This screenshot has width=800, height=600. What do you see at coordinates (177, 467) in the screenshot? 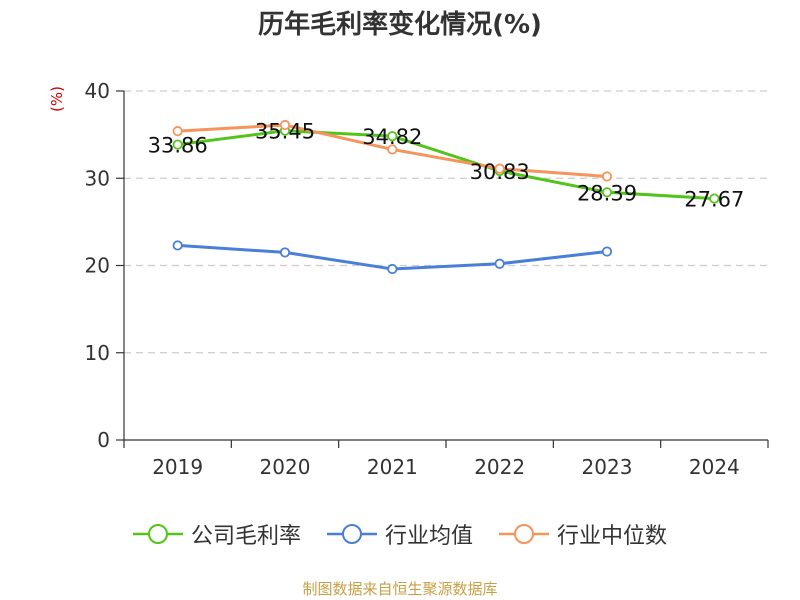
I see `x-tick-label-2019: 2019` at bounding box center [177, 467].